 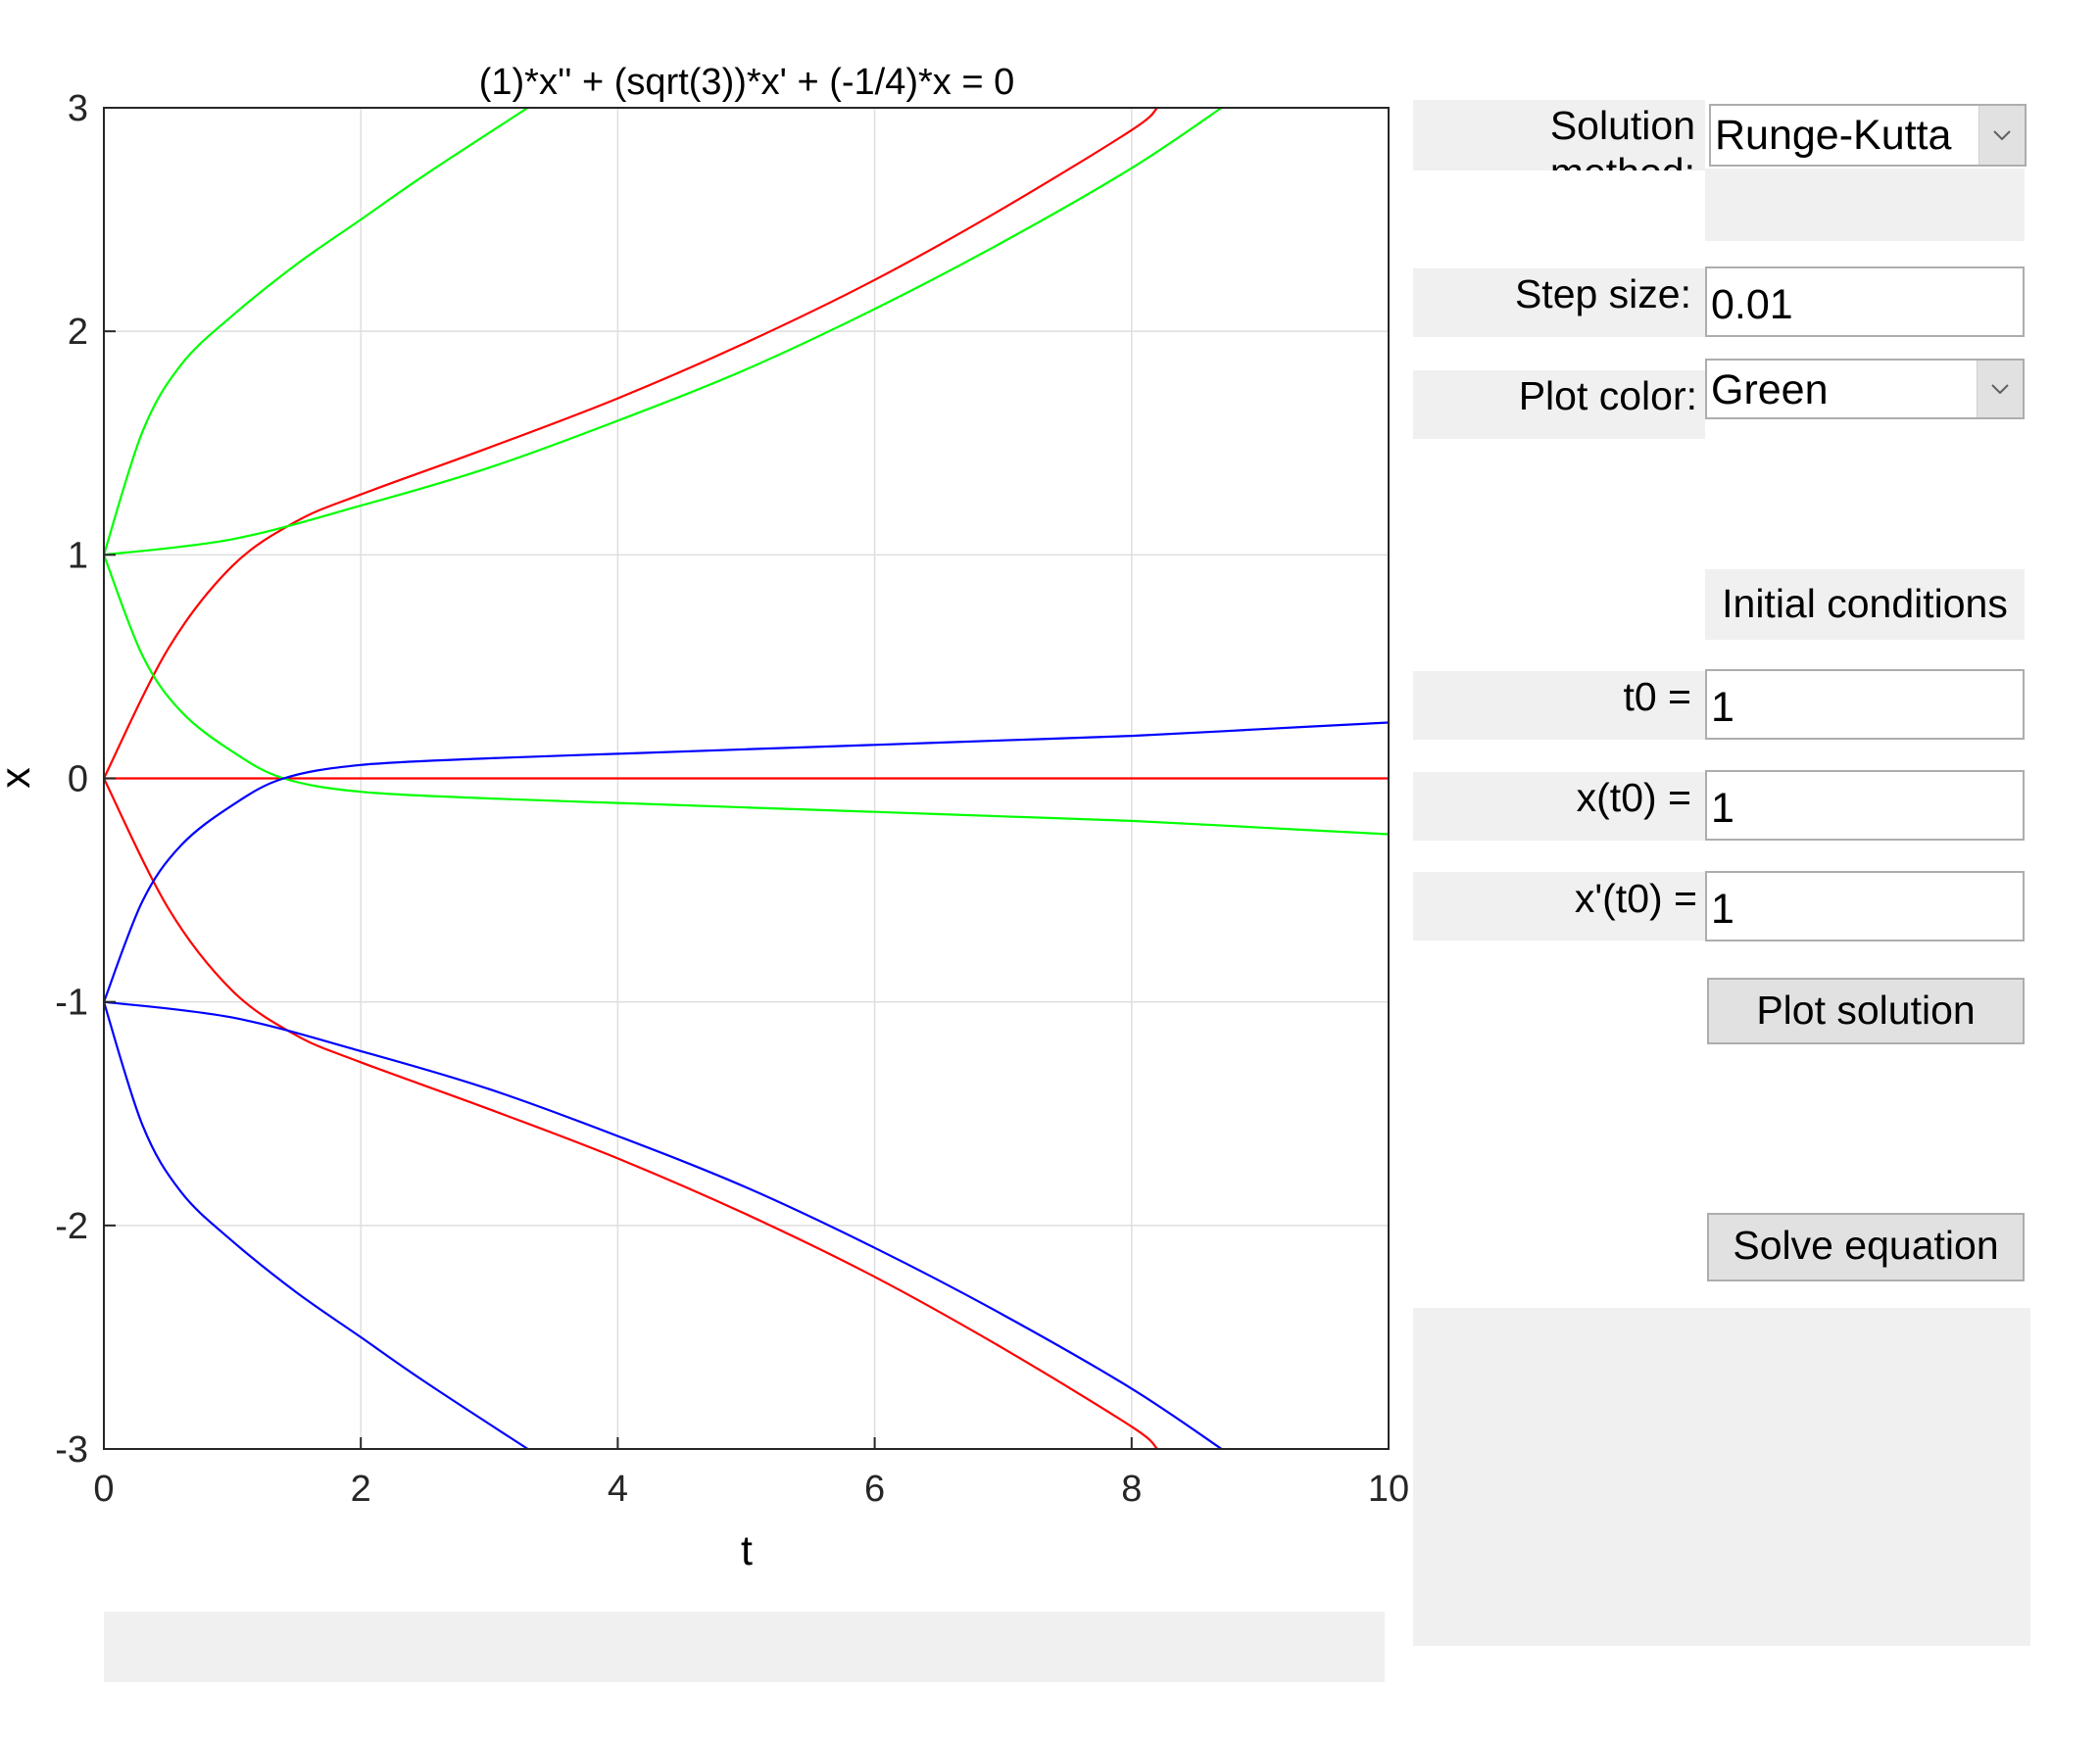 What do you see at coordinates (747, 1550) in the screenshot?
I see `x-axis-label: t` at bounding box center [747, 1550].